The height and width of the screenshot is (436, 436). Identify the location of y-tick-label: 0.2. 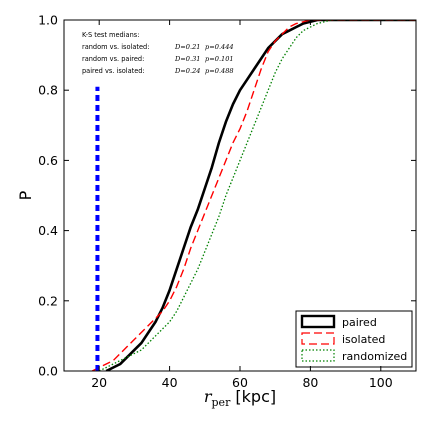
(48, 300).